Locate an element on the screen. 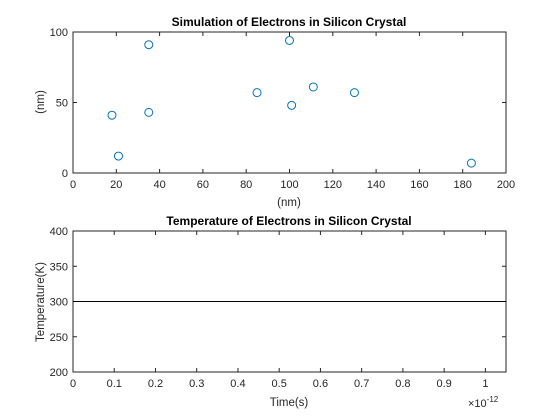 The height and width of the screenshot is (420, 560). x-axis-exponent-base: ×10 is located at coordinates (477, 404).